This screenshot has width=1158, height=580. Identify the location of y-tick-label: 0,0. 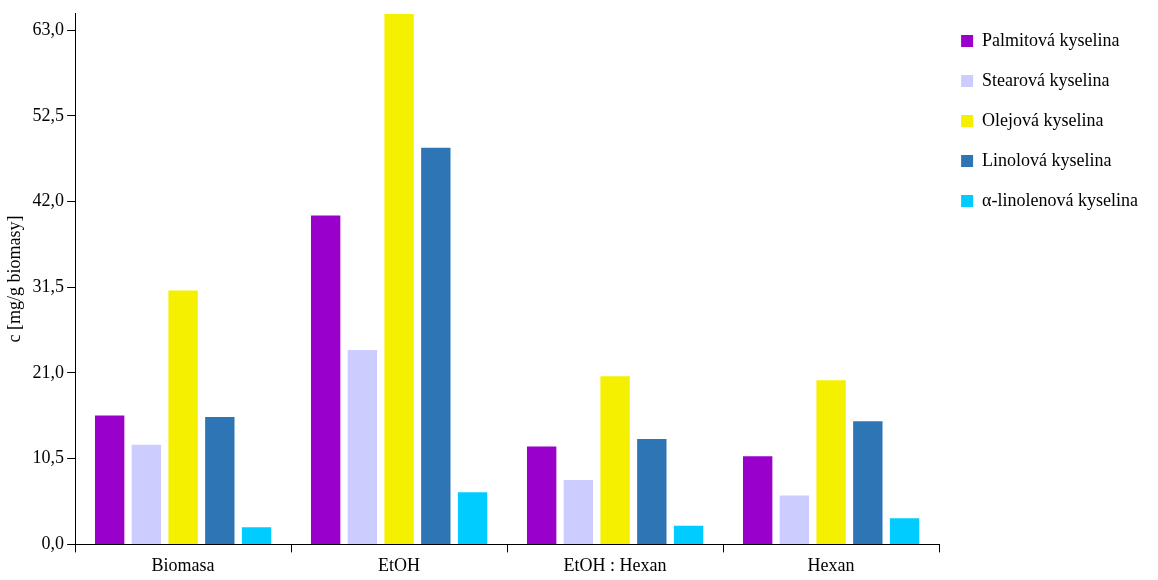
(53, 543).